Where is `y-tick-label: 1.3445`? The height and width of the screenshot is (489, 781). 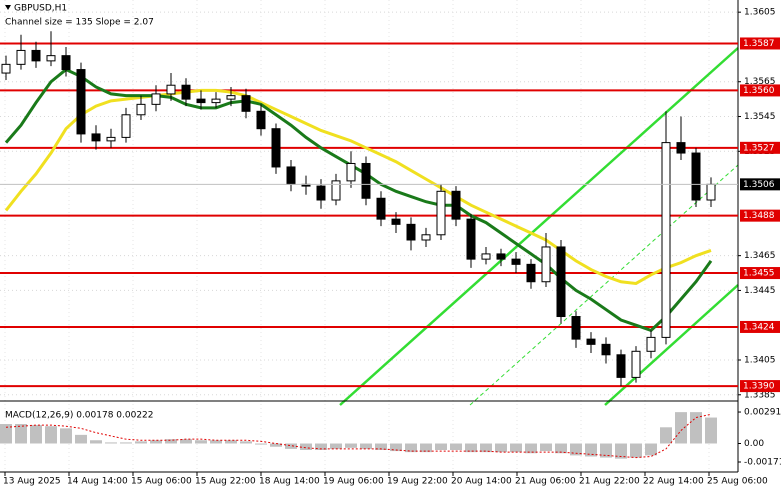 y-tick-label: 1.3445 is located at coordinates (760, 291).